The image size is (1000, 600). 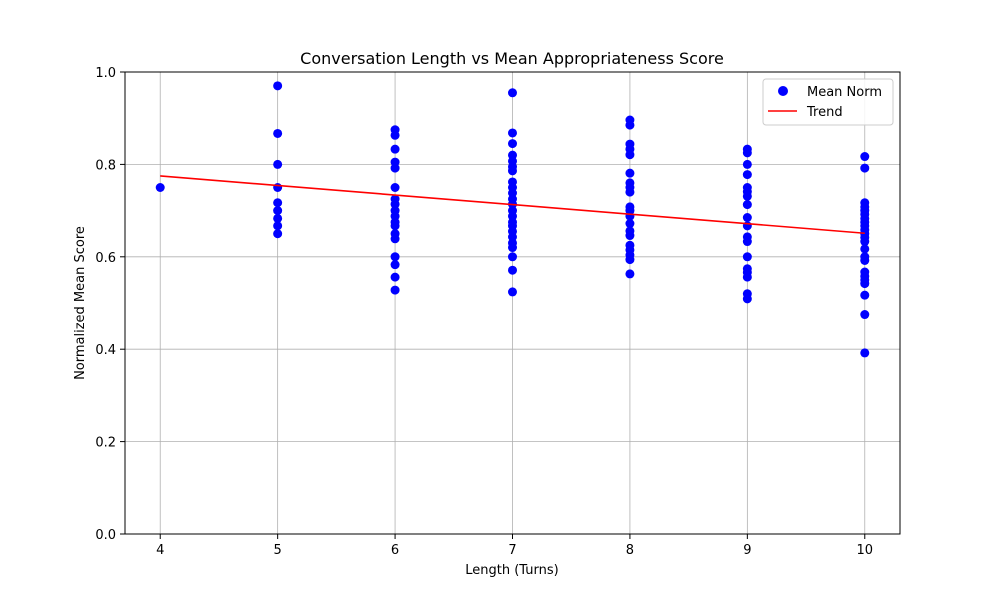 What do you see at coordinates (864, 550) in the screenshot?
I see `x-tick-label: 10` at bounding box center [864, 550].